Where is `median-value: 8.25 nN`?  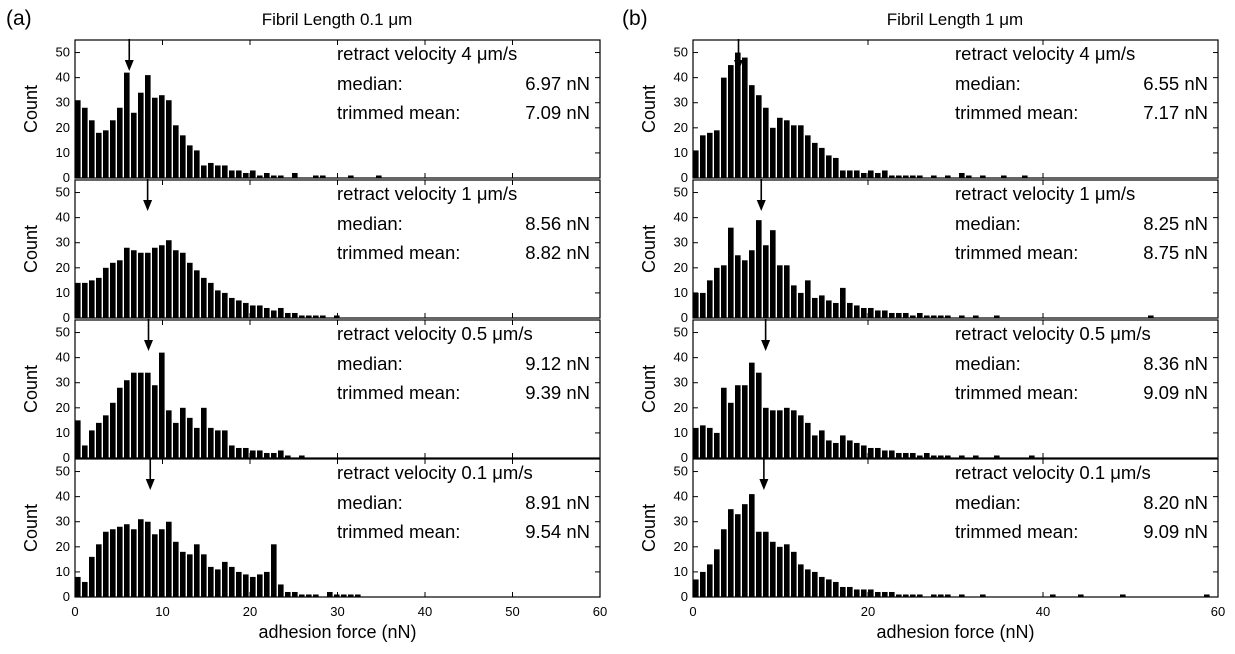
median-value: 8.25 nN is located at coordinates (1175, 223).